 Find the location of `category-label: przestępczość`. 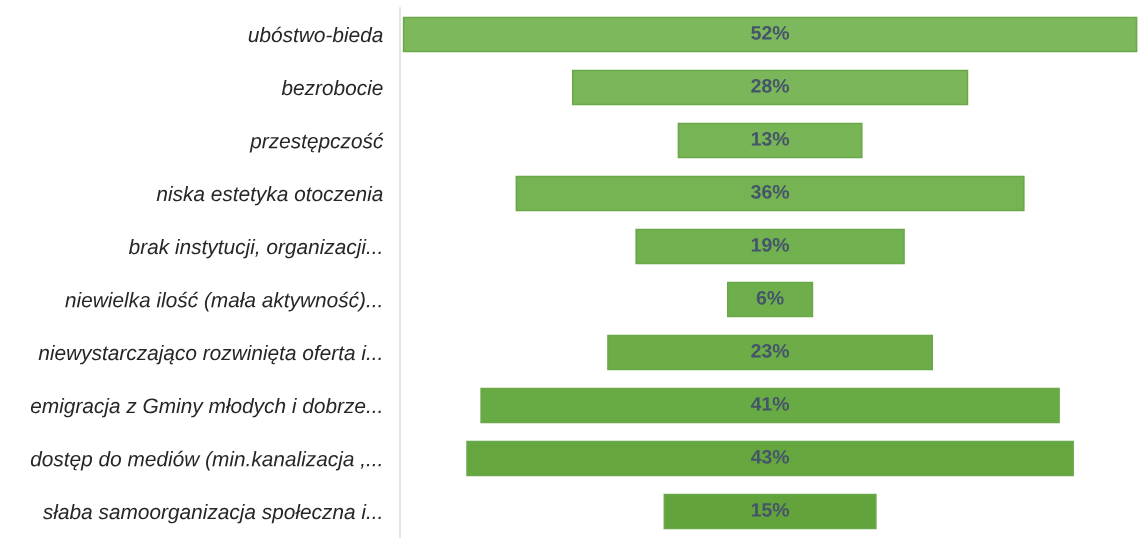

category-label: przestępczość is located at coordinates (316, 142).